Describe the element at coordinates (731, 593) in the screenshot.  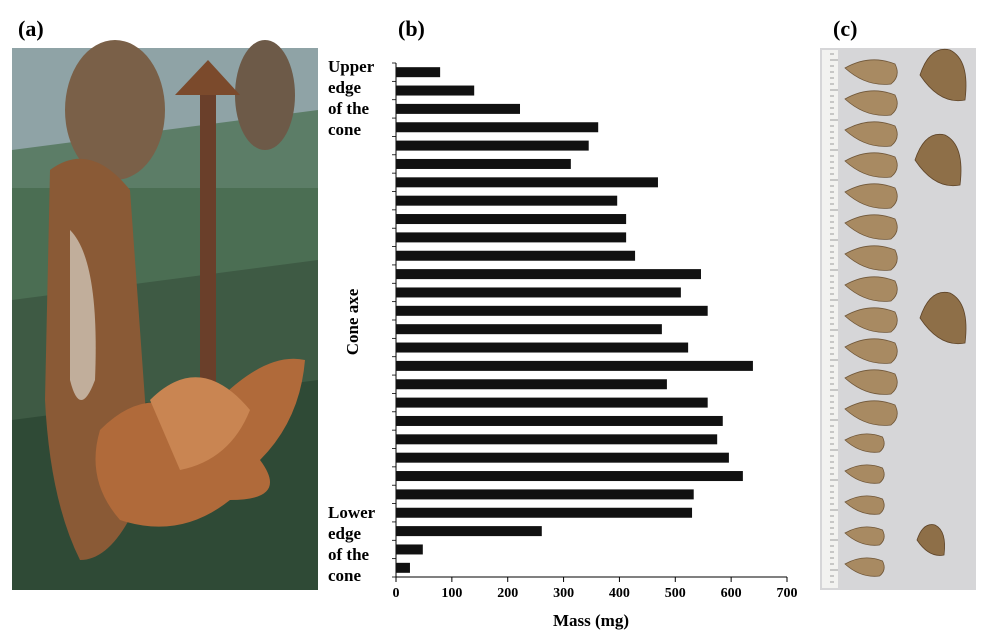
I see `x-tick-label: 600` at that location.